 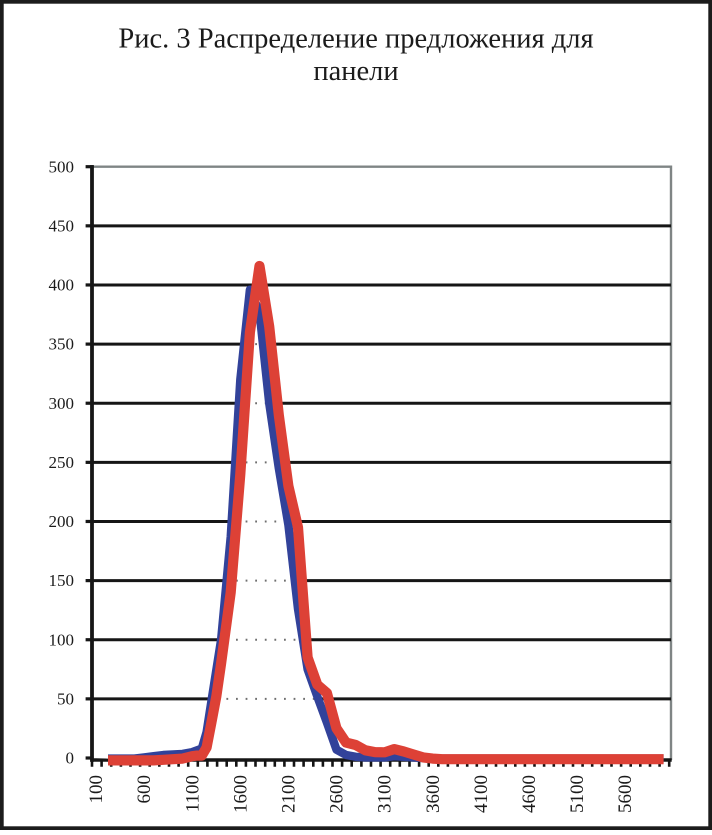 I want to click on svg-text: 200, so click(x=62, y=521).